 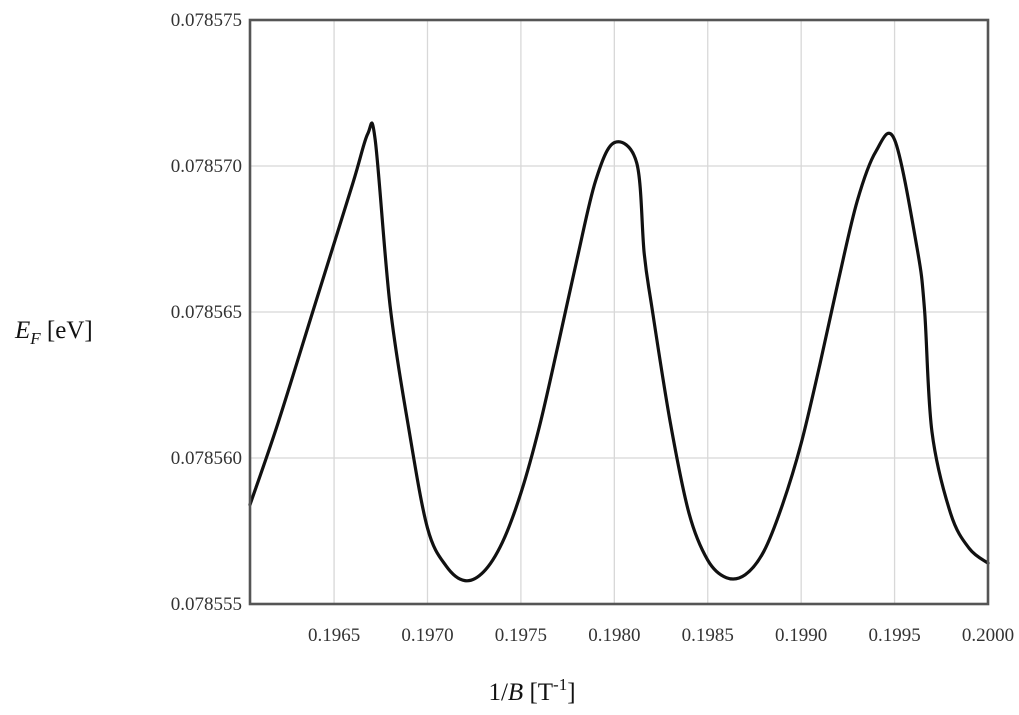 I want to click on y-axis-label: EF [eV], so click(x=53, y=332).